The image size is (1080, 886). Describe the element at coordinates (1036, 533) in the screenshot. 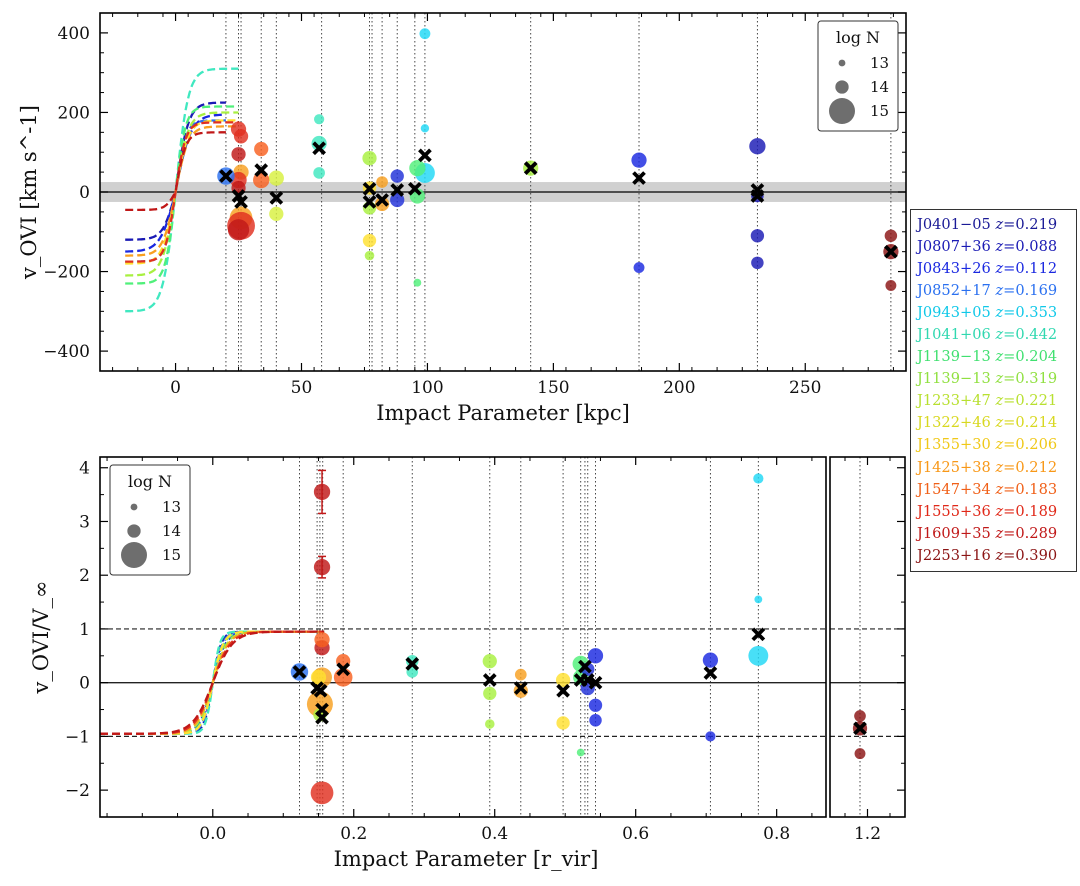

I see `redshift-value: 0.289` at that location.